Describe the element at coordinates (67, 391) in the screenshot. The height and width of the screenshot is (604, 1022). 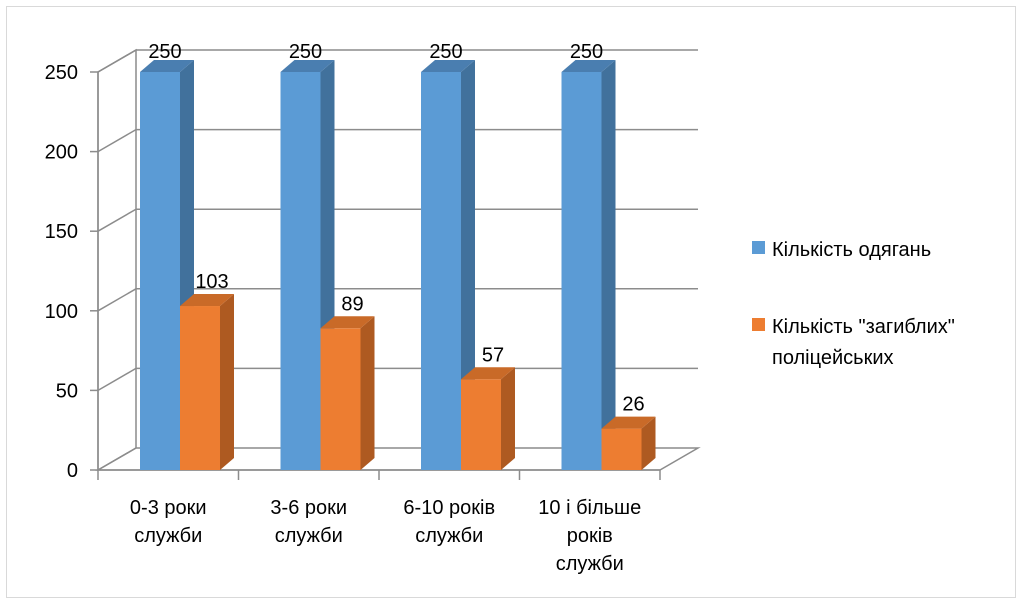
I see `y-tick-label: 50` at that location.